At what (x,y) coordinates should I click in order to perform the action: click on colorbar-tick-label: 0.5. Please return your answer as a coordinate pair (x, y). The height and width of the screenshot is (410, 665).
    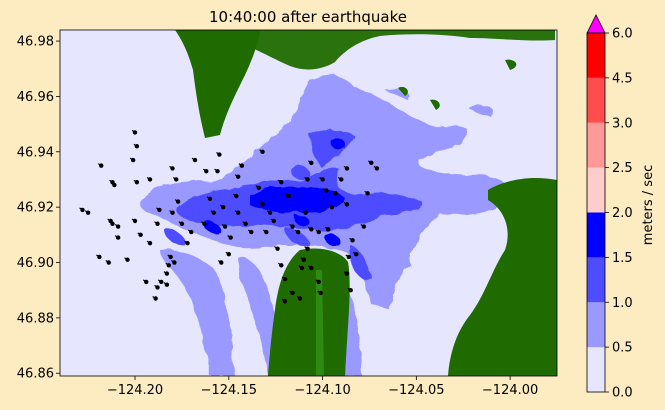
    Looking at the image, I should click on (622, 348).